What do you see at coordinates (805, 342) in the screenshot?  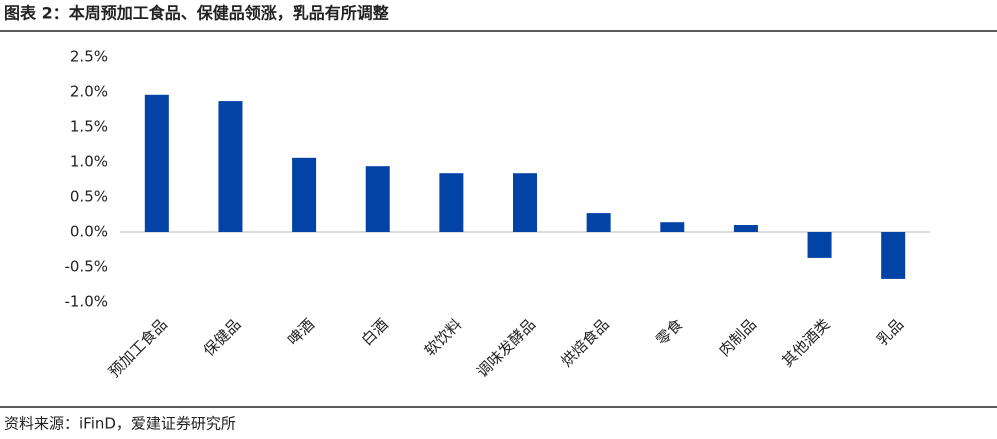 I see `x-tick-label: 其他酒类` at bounding box center [805, 342].